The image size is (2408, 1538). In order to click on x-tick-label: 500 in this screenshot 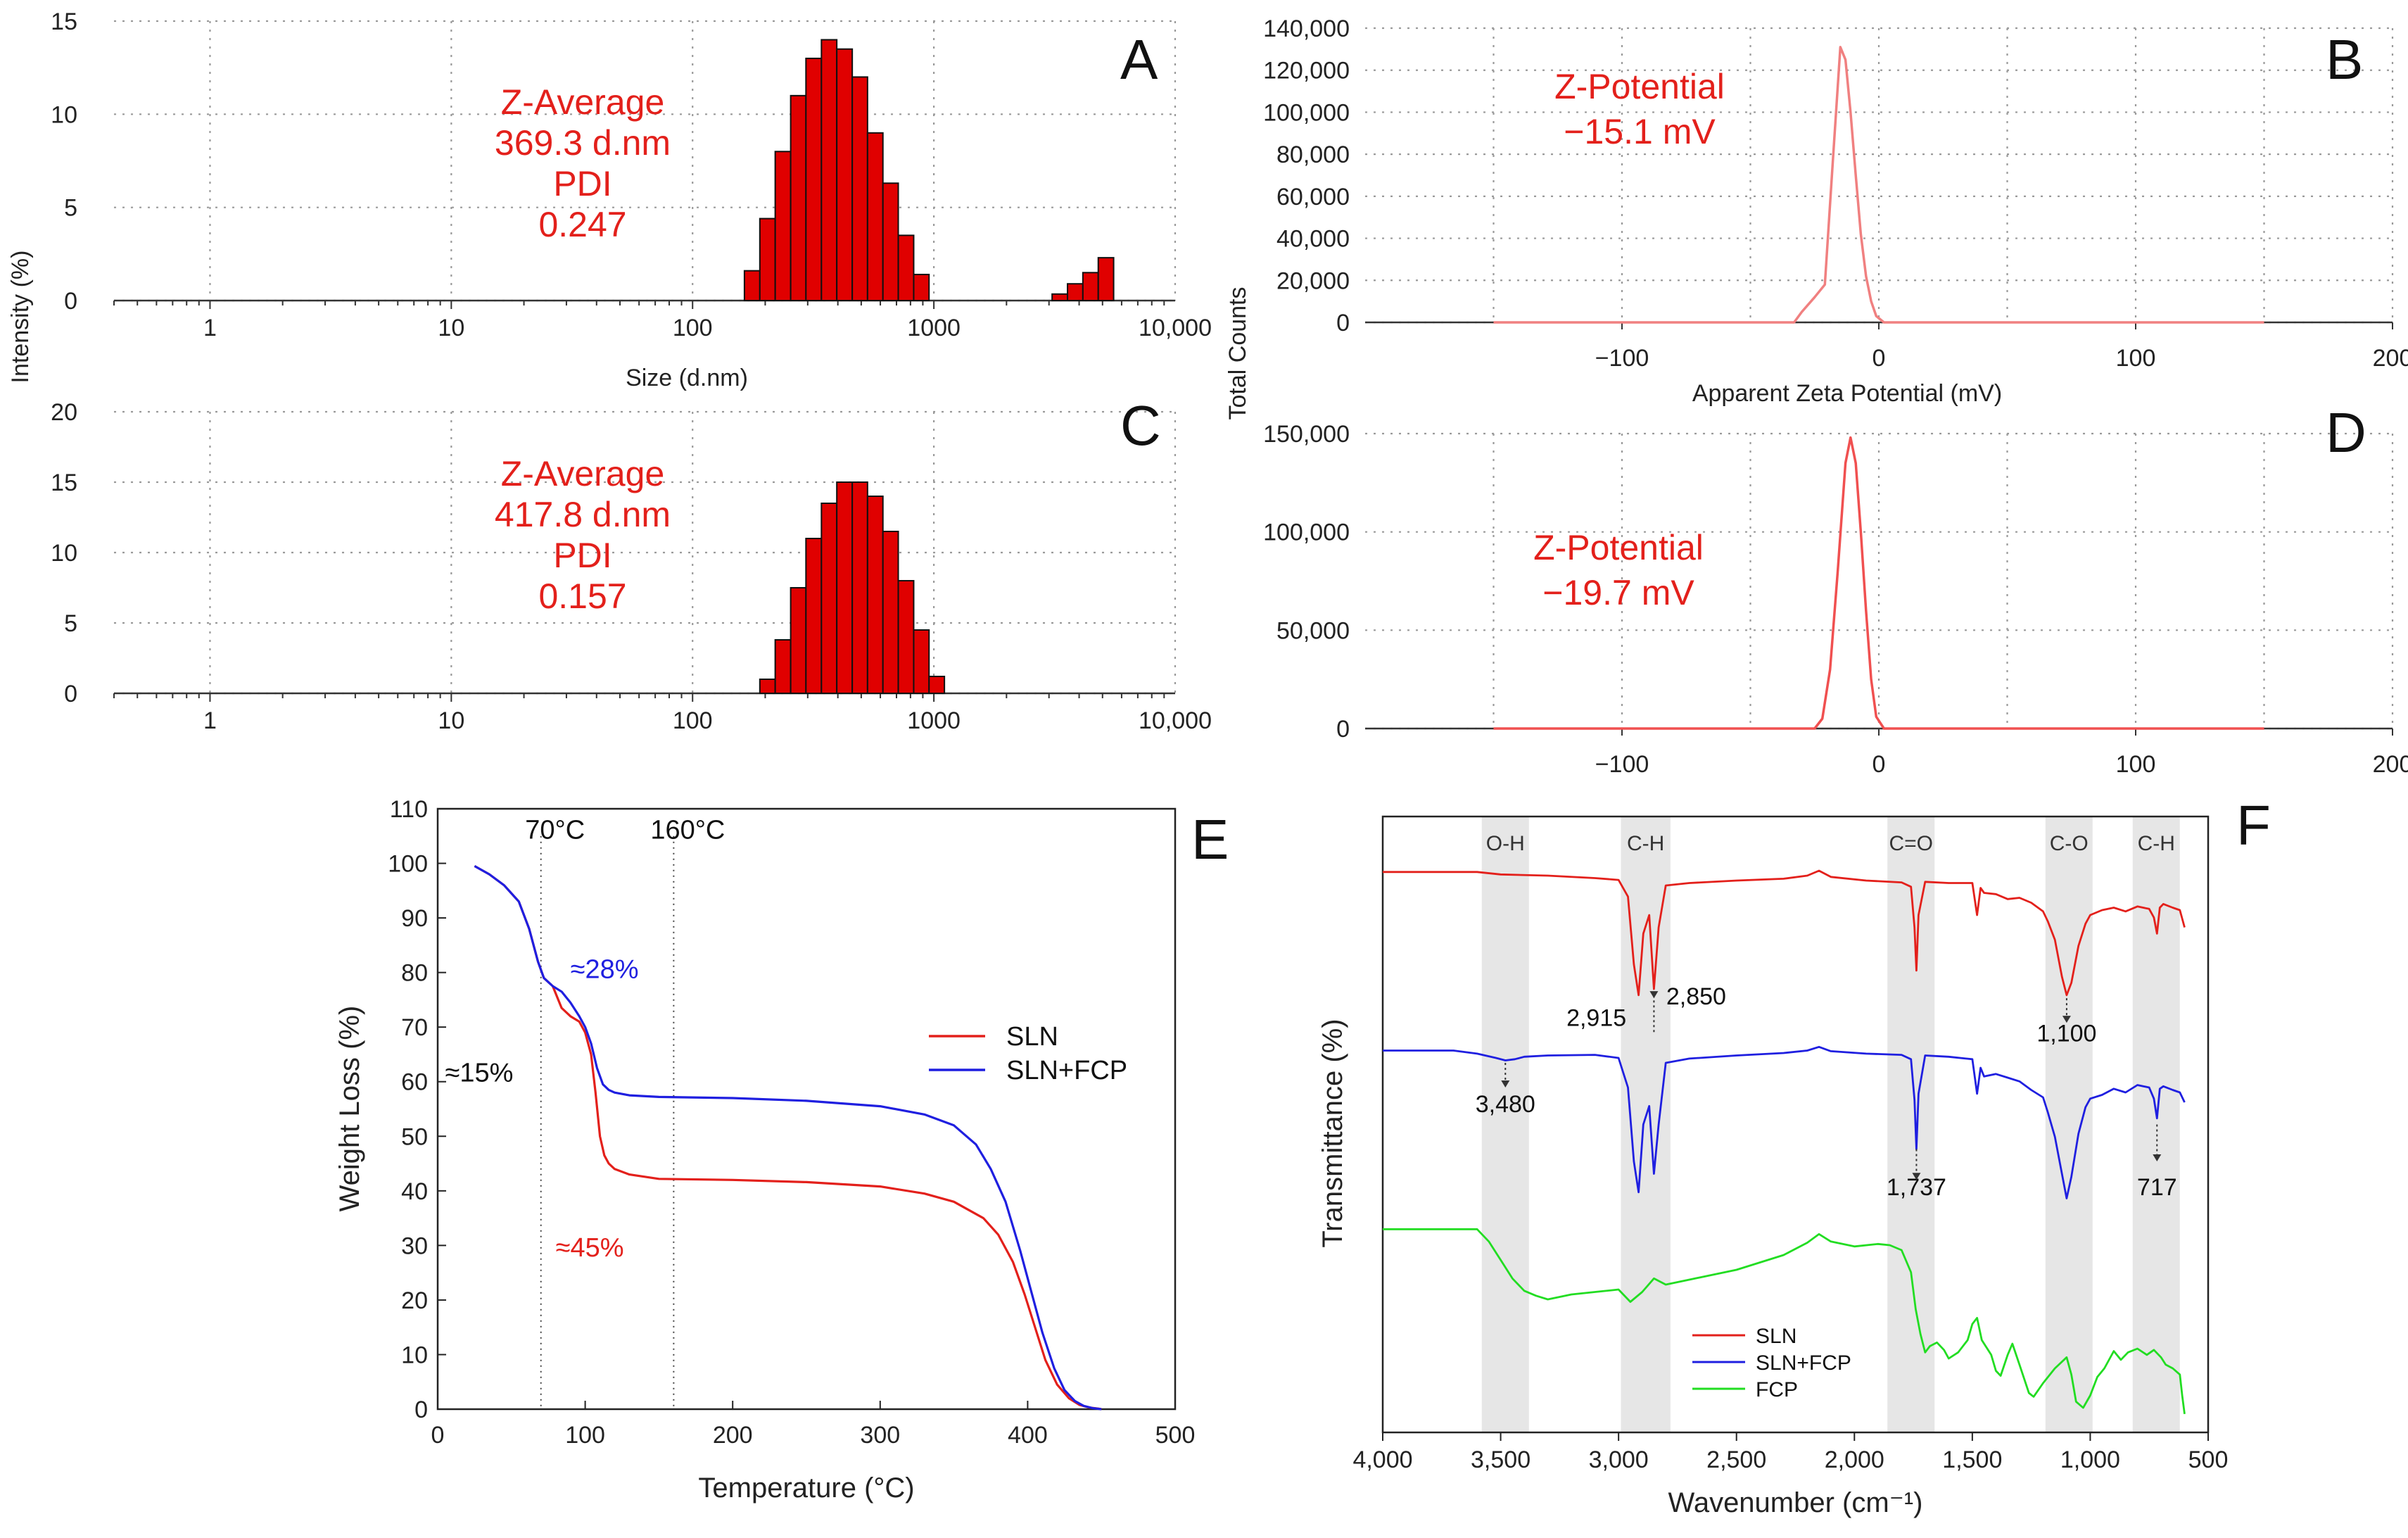, I will do `click(1175, 1435)`.